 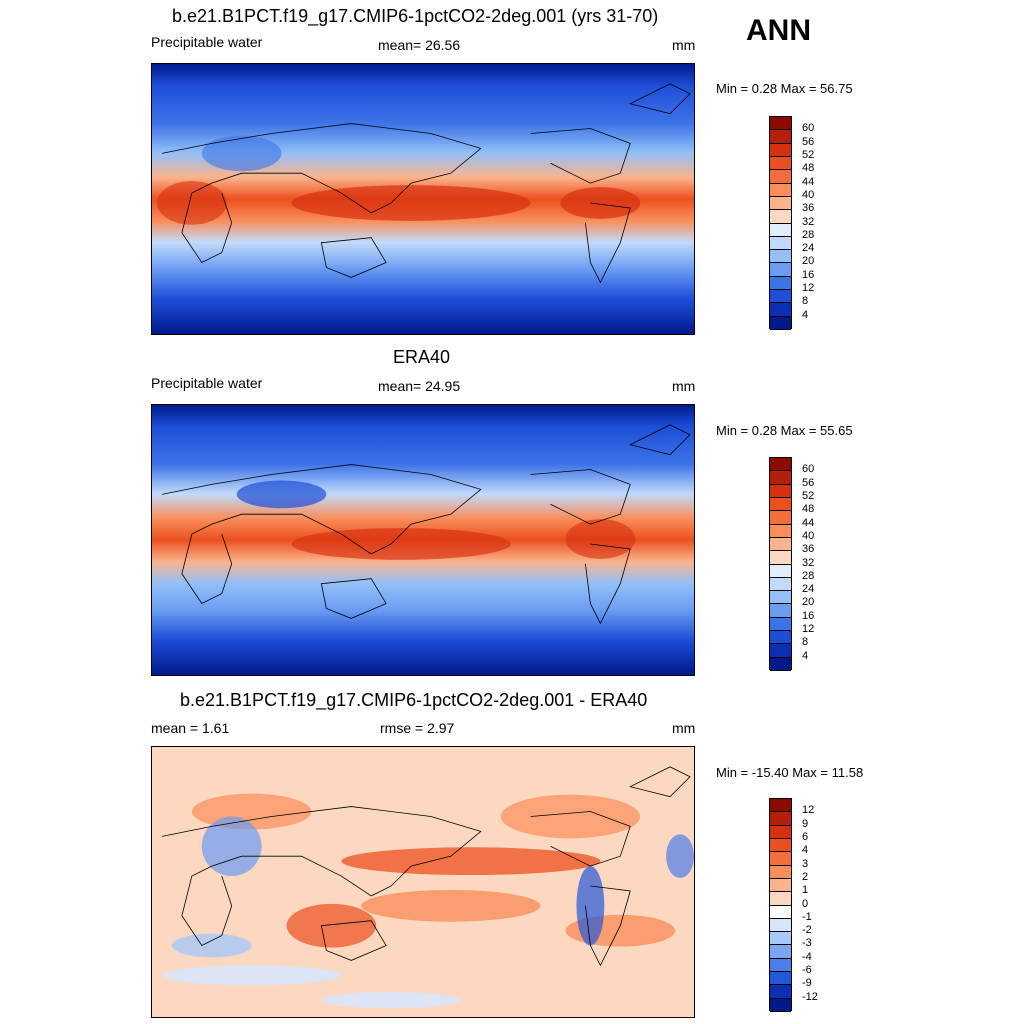 What do you see at coordinates (808, 562) in the screenshot?
I see `colorbar-label: 32` at bounding box center [808, 562].